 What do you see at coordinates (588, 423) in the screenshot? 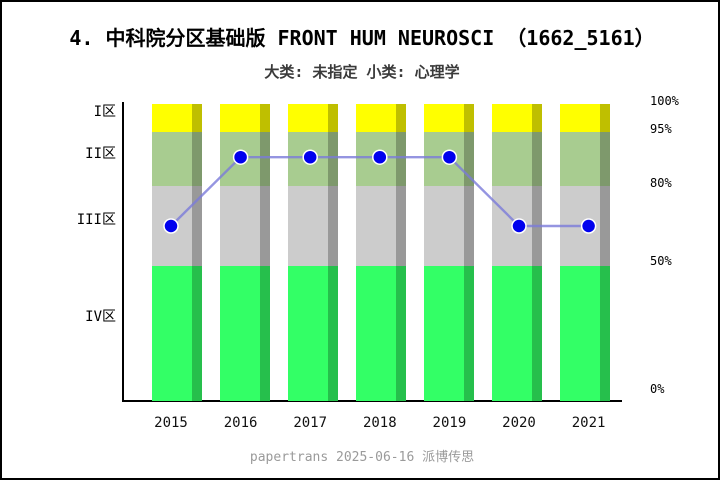
I see `x-axis-year-label: 2021` at bounding box center [588, 423].